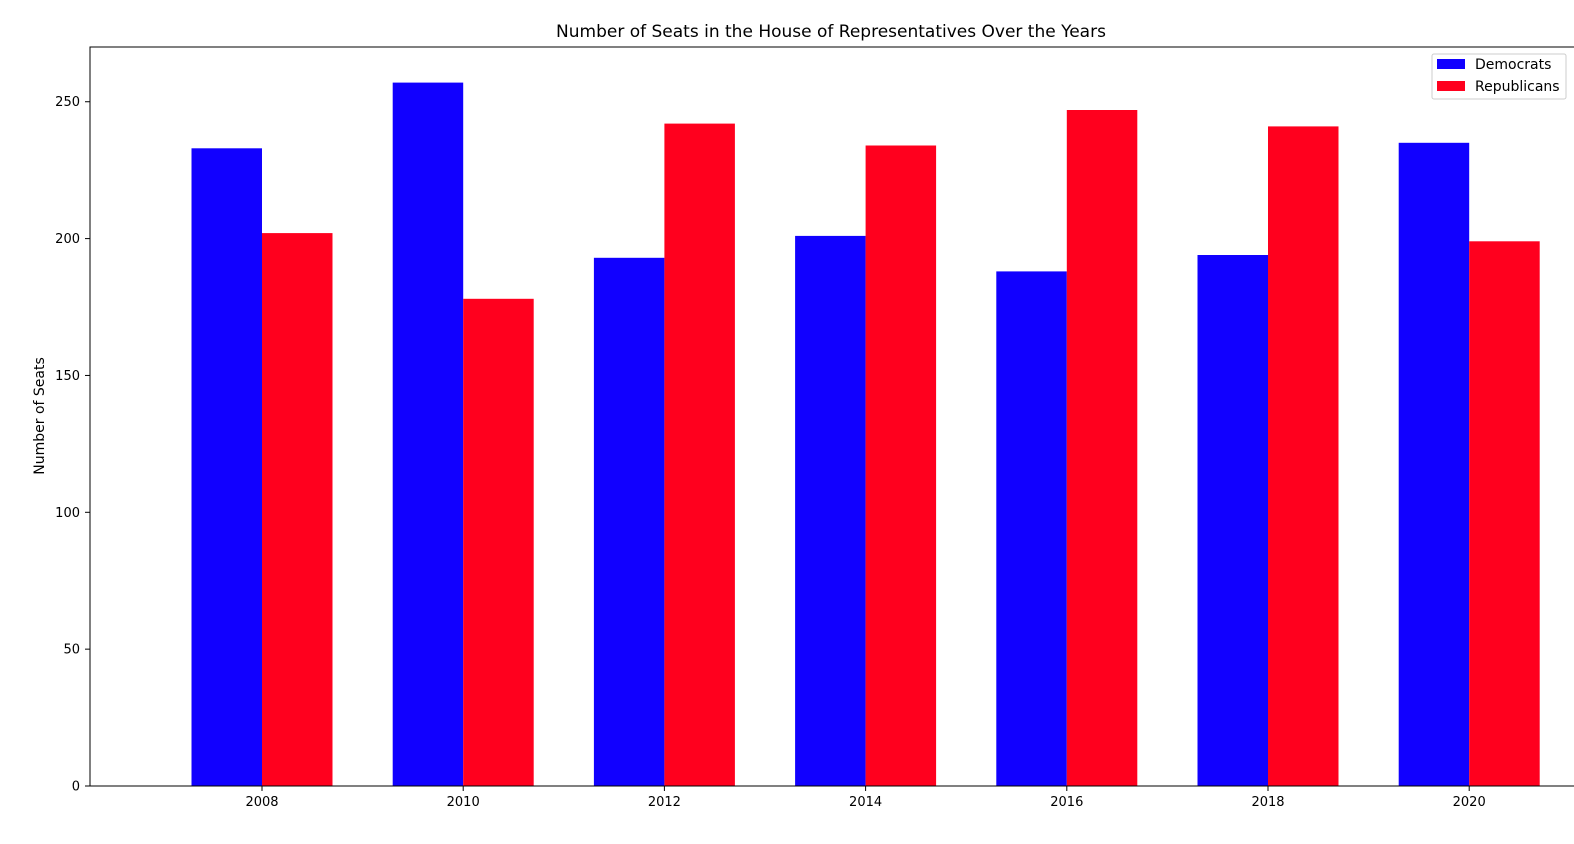  I want to click on x-axis: 2008 2010 2012 2014 2016 2018 2020, so click(865, 798).